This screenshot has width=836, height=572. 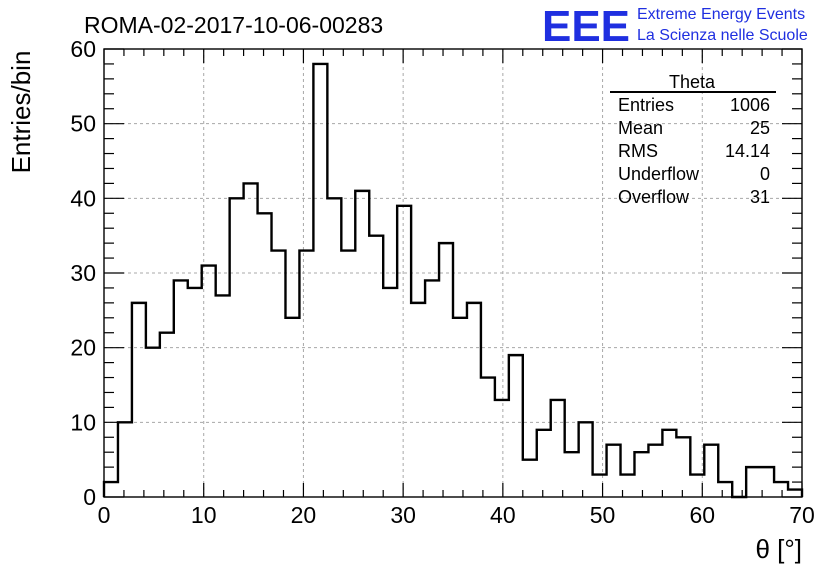 What do you see at coordinates (702, 515) in the screenshot?
I see `x-tick-label: 60` at bounding box center [702, 515].